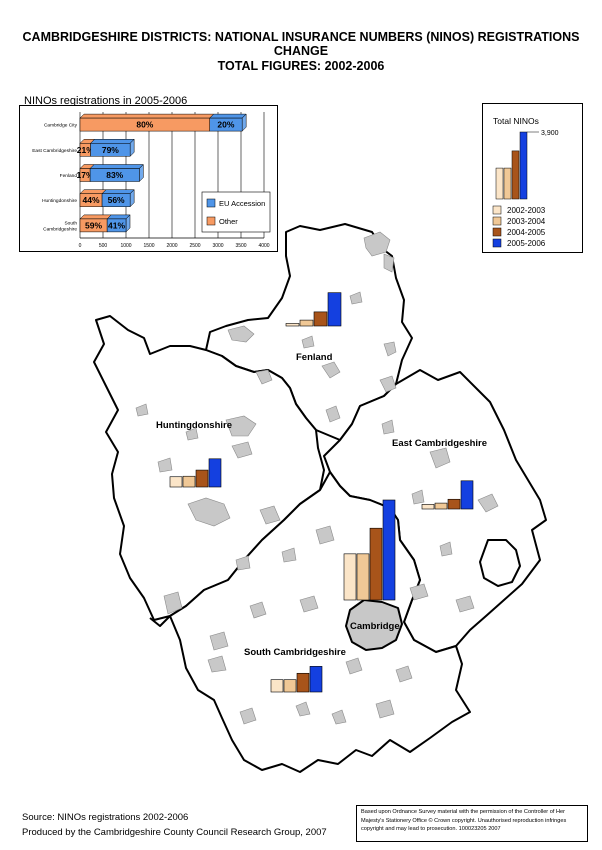 The height and width of the screenshot is (850, 602). Describe the element at coordinates (103, 246) in the screenshot. I see `x-tick-label: 500` at that location.